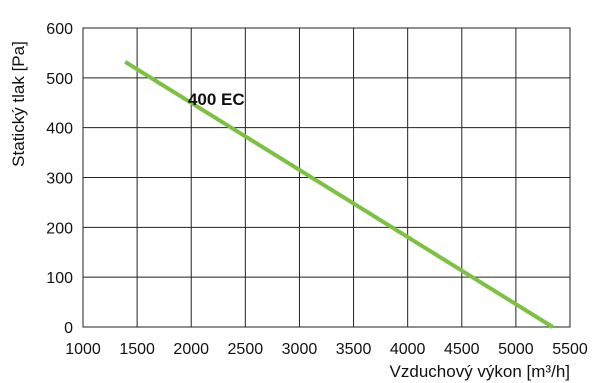 Image resolution: width=593 pixels, height=383 pixels. I want to click on x-tick-label: 2000, so click(191, 349).